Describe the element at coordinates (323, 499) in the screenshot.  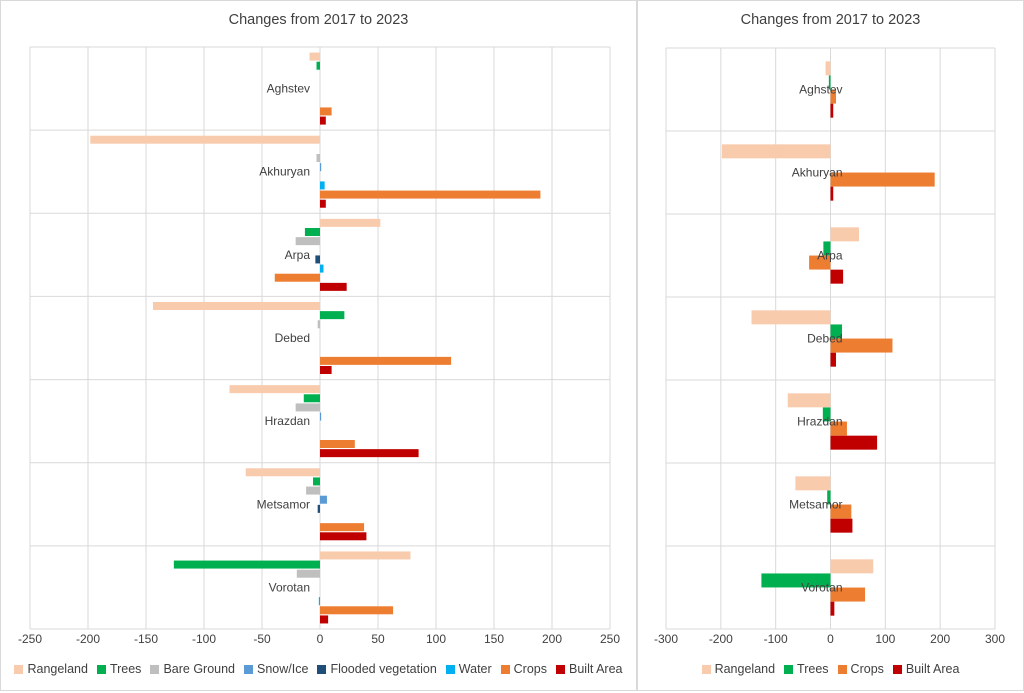
I see `bar-snow-ice-metsamor` at that location.